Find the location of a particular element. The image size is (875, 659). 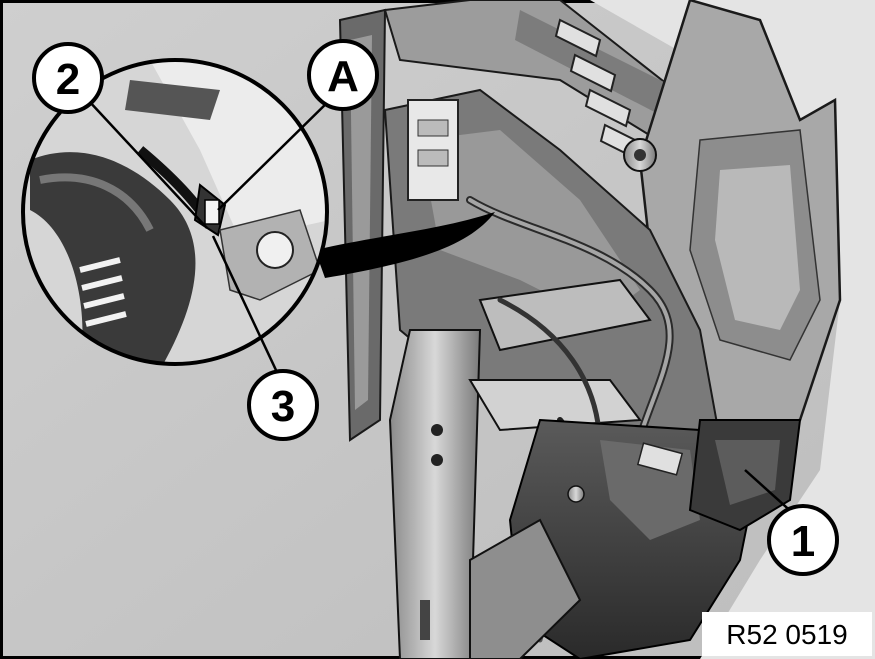

callout-1-label: 1 is located at coordinates (803, 541).